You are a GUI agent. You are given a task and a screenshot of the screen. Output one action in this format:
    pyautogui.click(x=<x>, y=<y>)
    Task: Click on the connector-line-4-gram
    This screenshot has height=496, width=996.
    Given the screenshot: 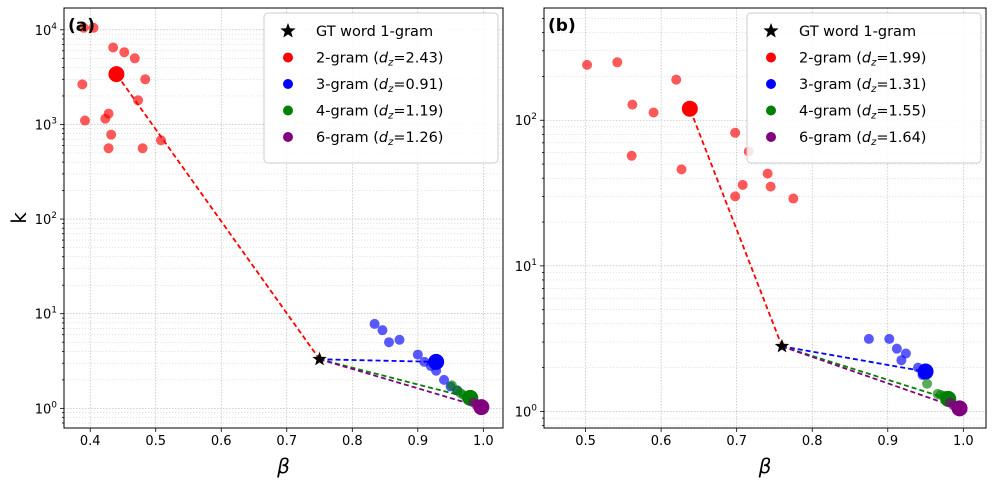 What is the action you would take?
    pyautogui.click(x=395, y=378)
    